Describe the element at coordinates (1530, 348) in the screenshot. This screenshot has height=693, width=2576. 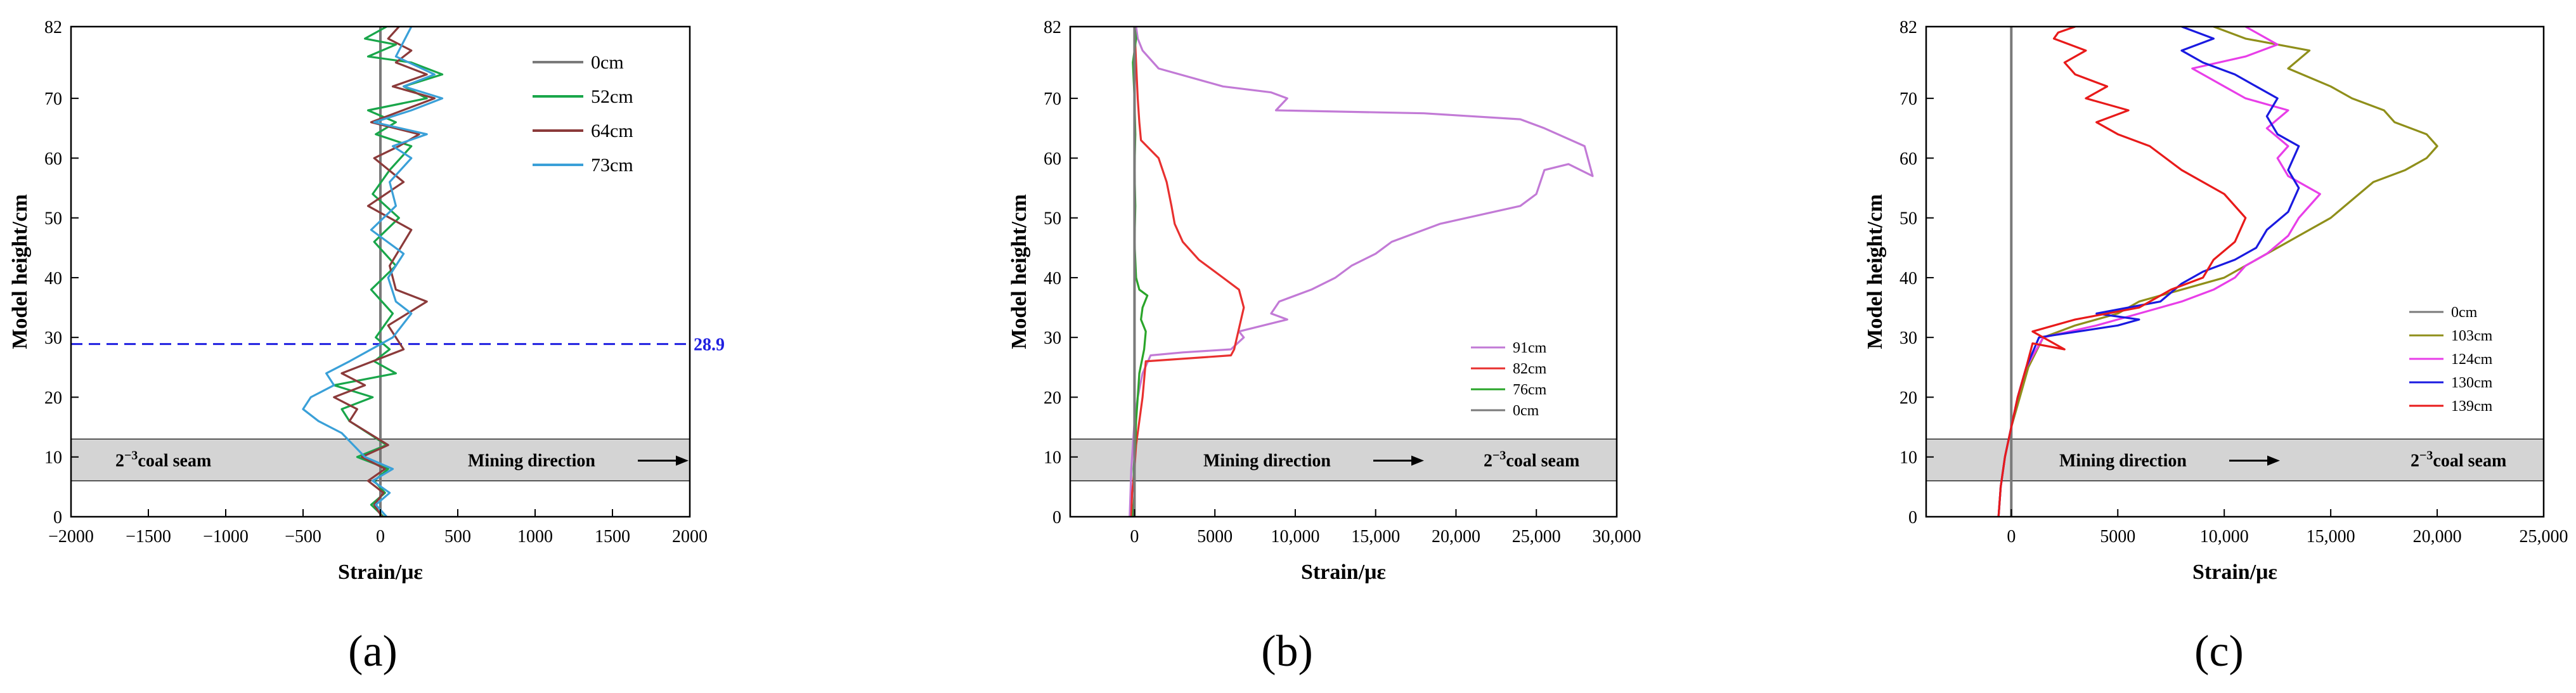
I see `legend-entry: 91cm` at that location.